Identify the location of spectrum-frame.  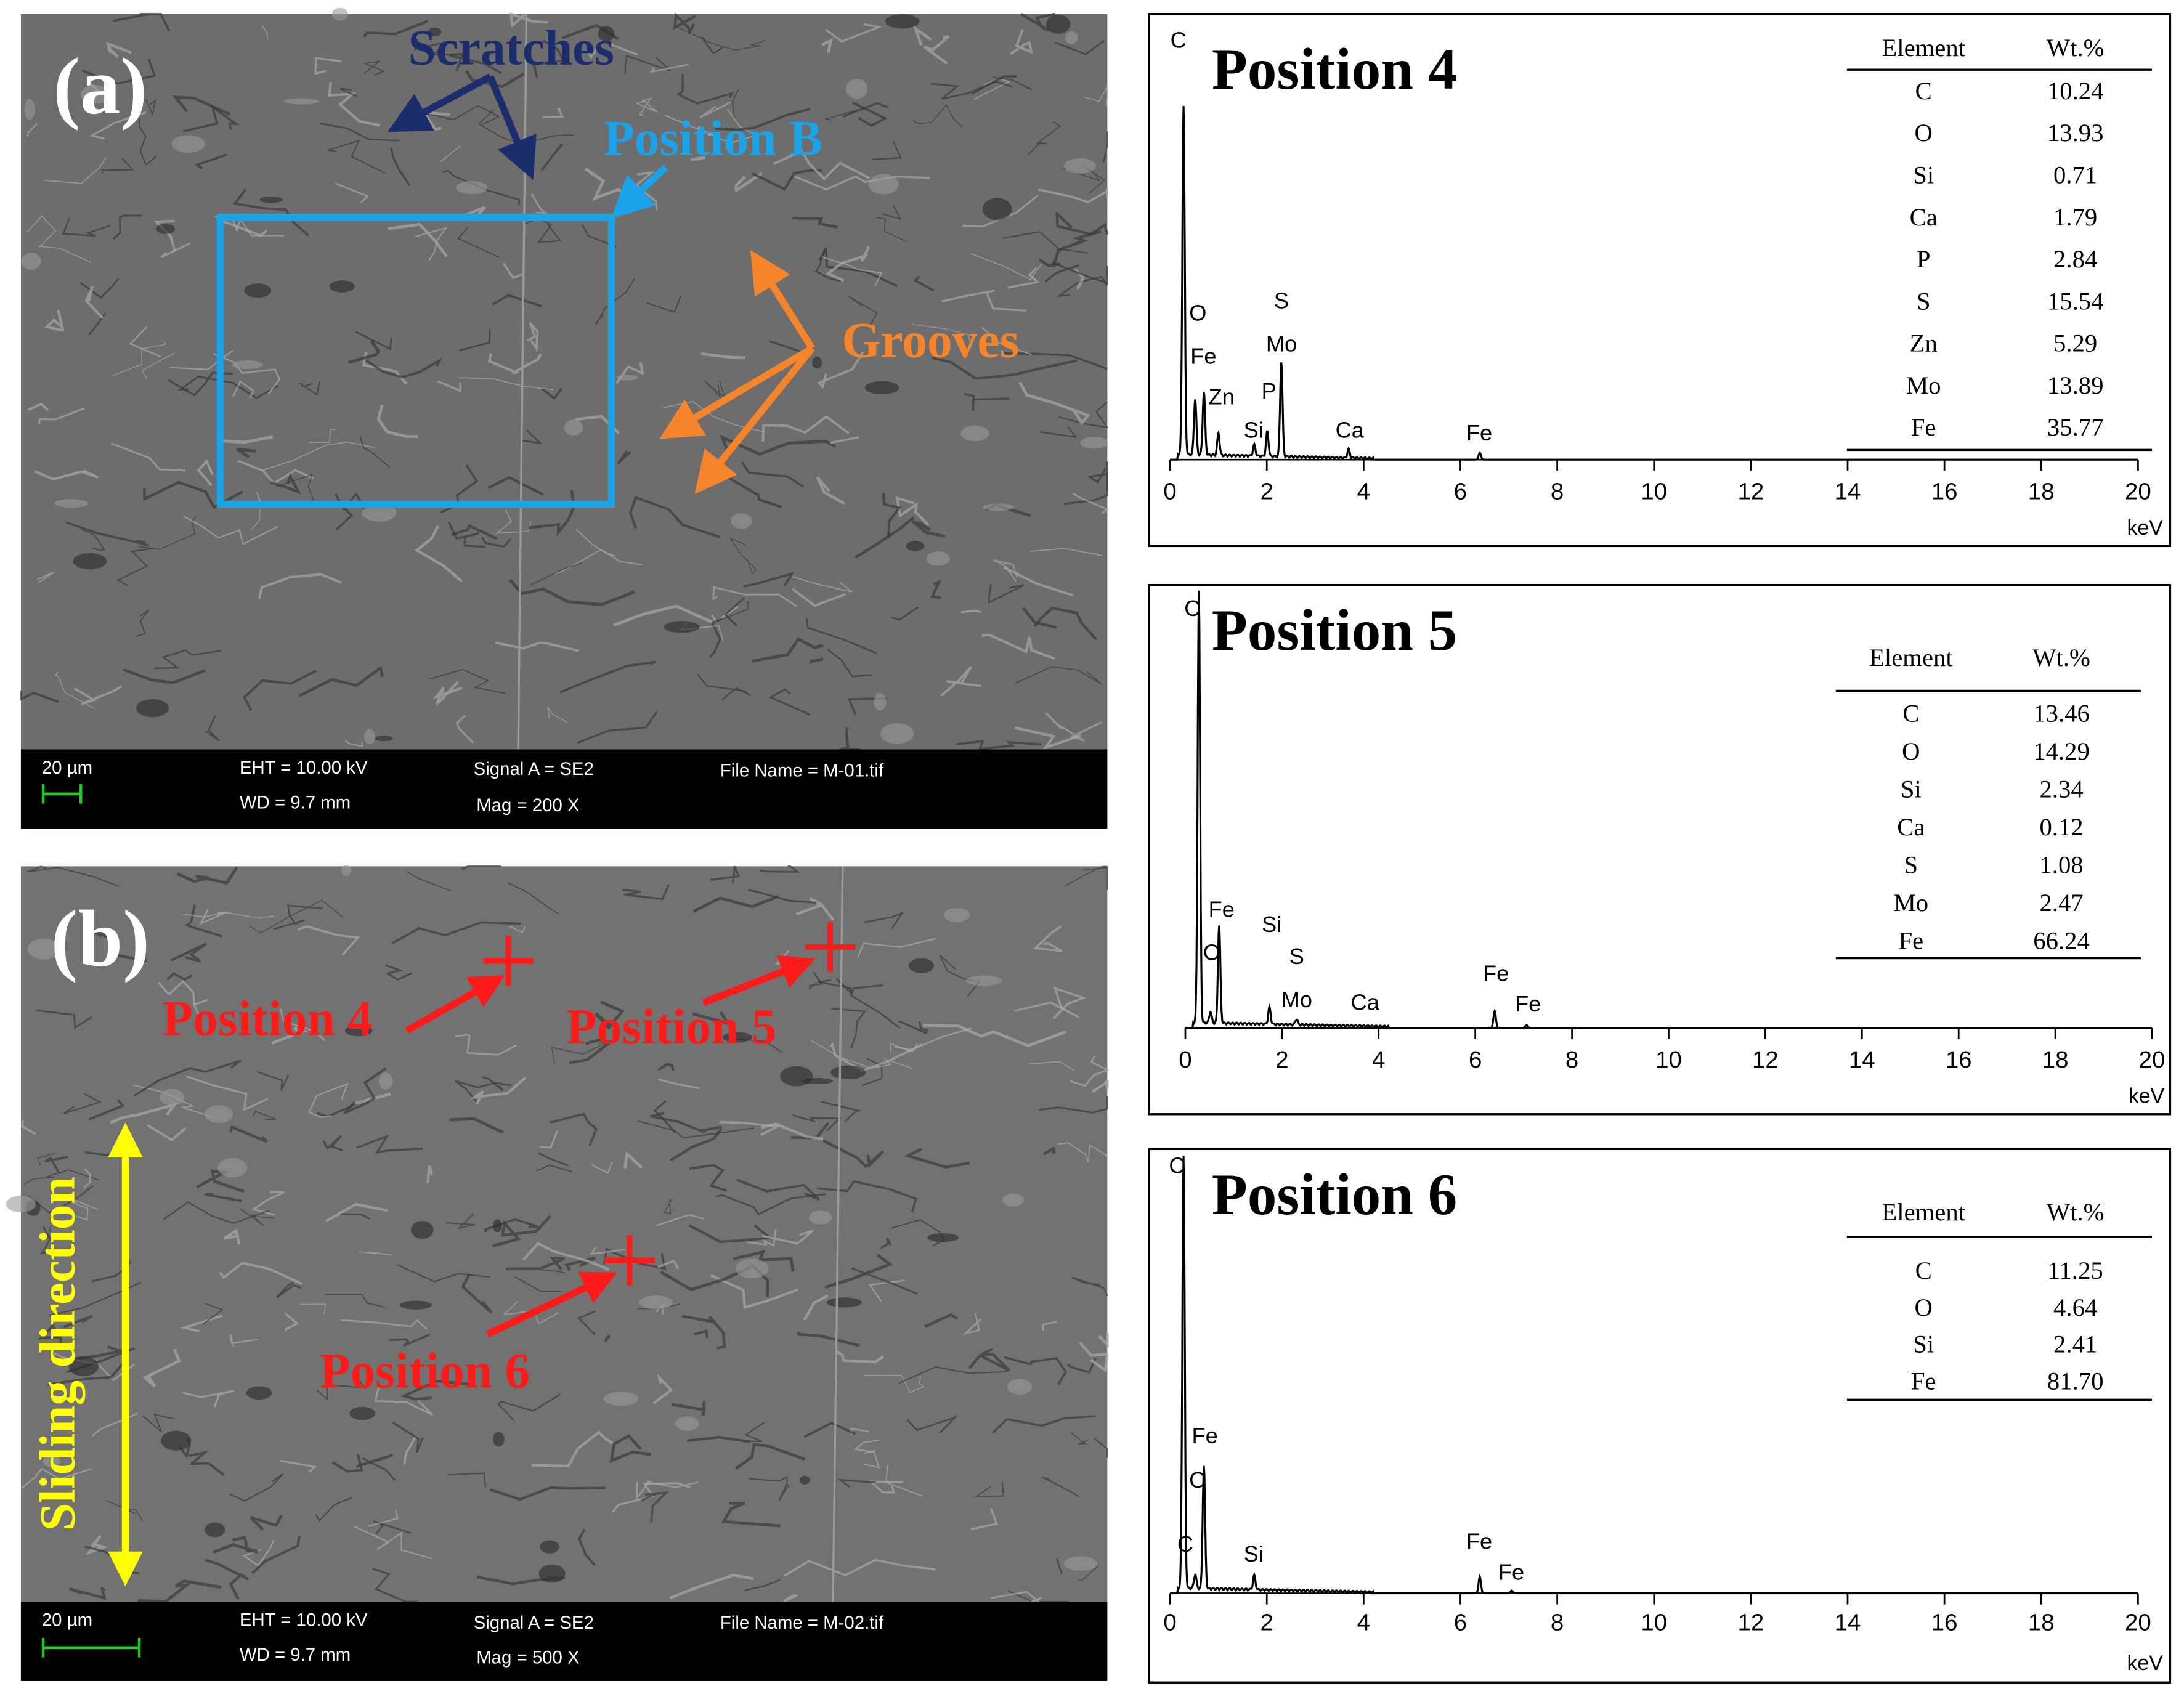
(1660, 1416).